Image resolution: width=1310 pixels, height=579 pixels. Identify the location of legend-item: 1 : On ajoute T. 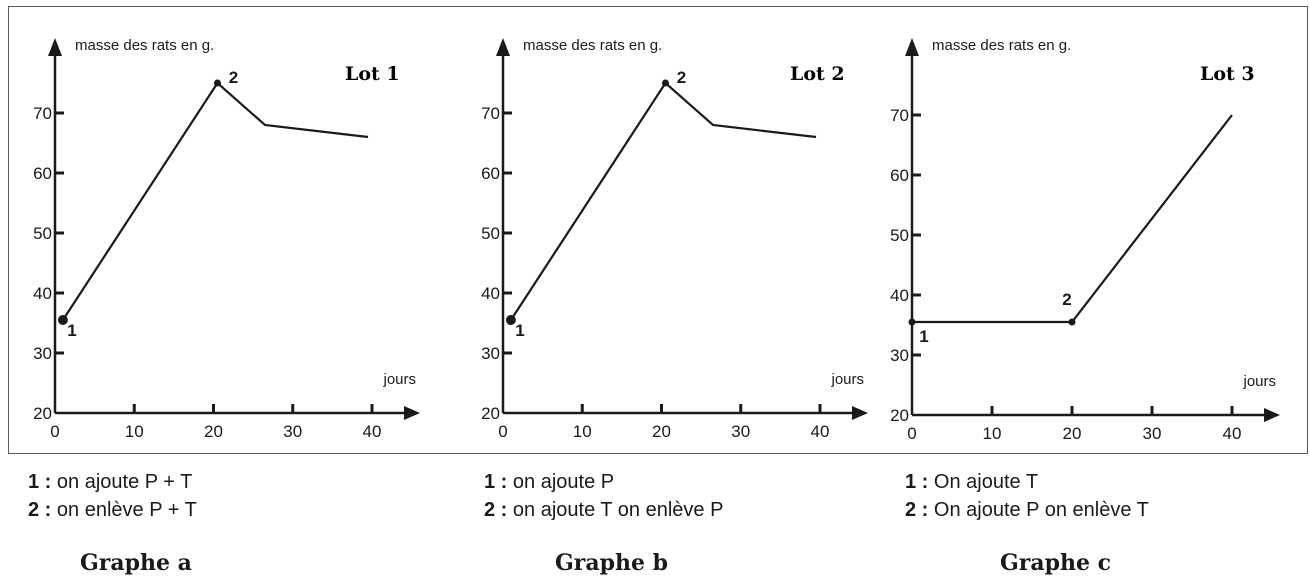
(972, 482).